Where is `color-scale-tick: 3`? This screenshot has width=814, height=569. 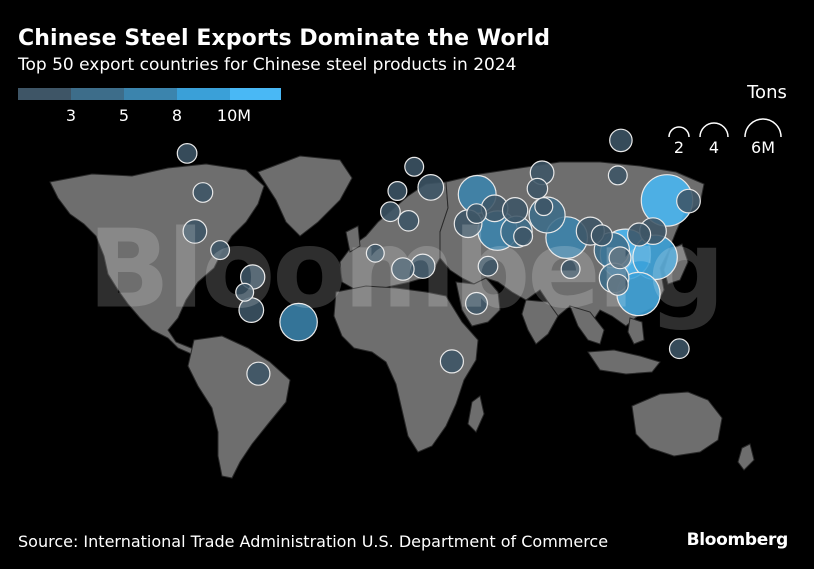 color-scale-tick: 3 is located at coordinates (71, 115).